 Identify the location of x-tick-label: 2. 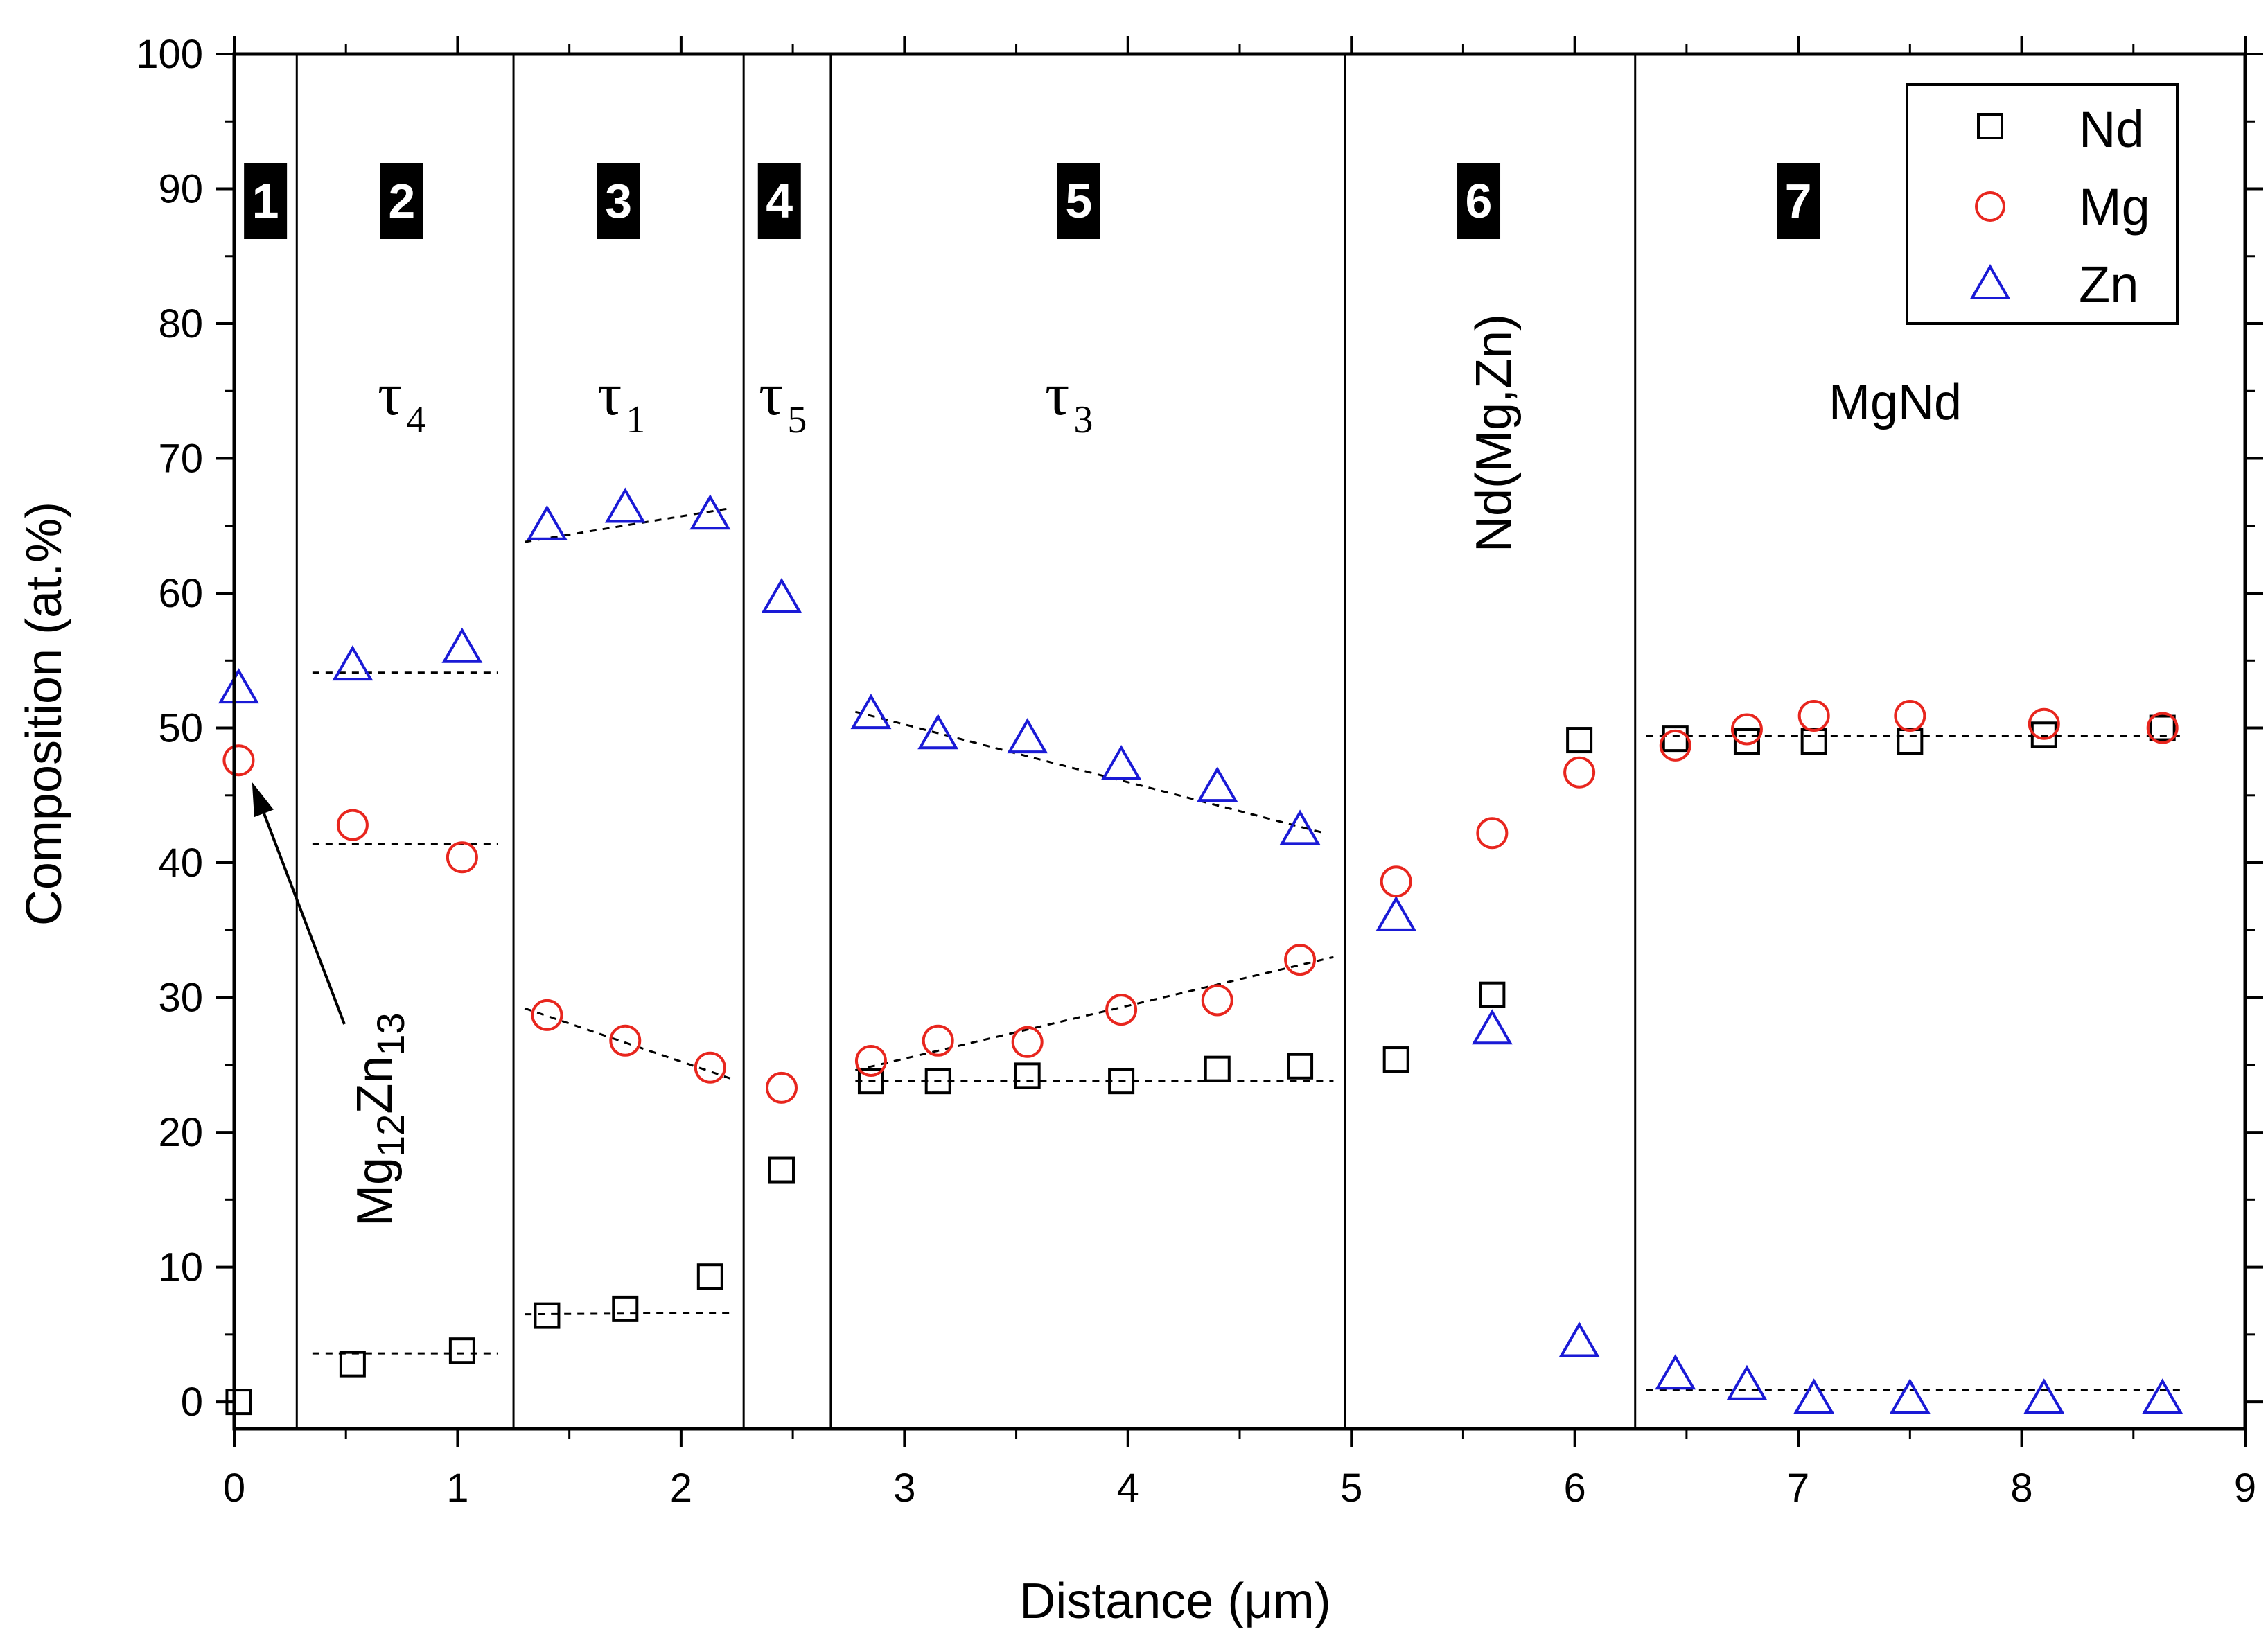
(681, 1488).